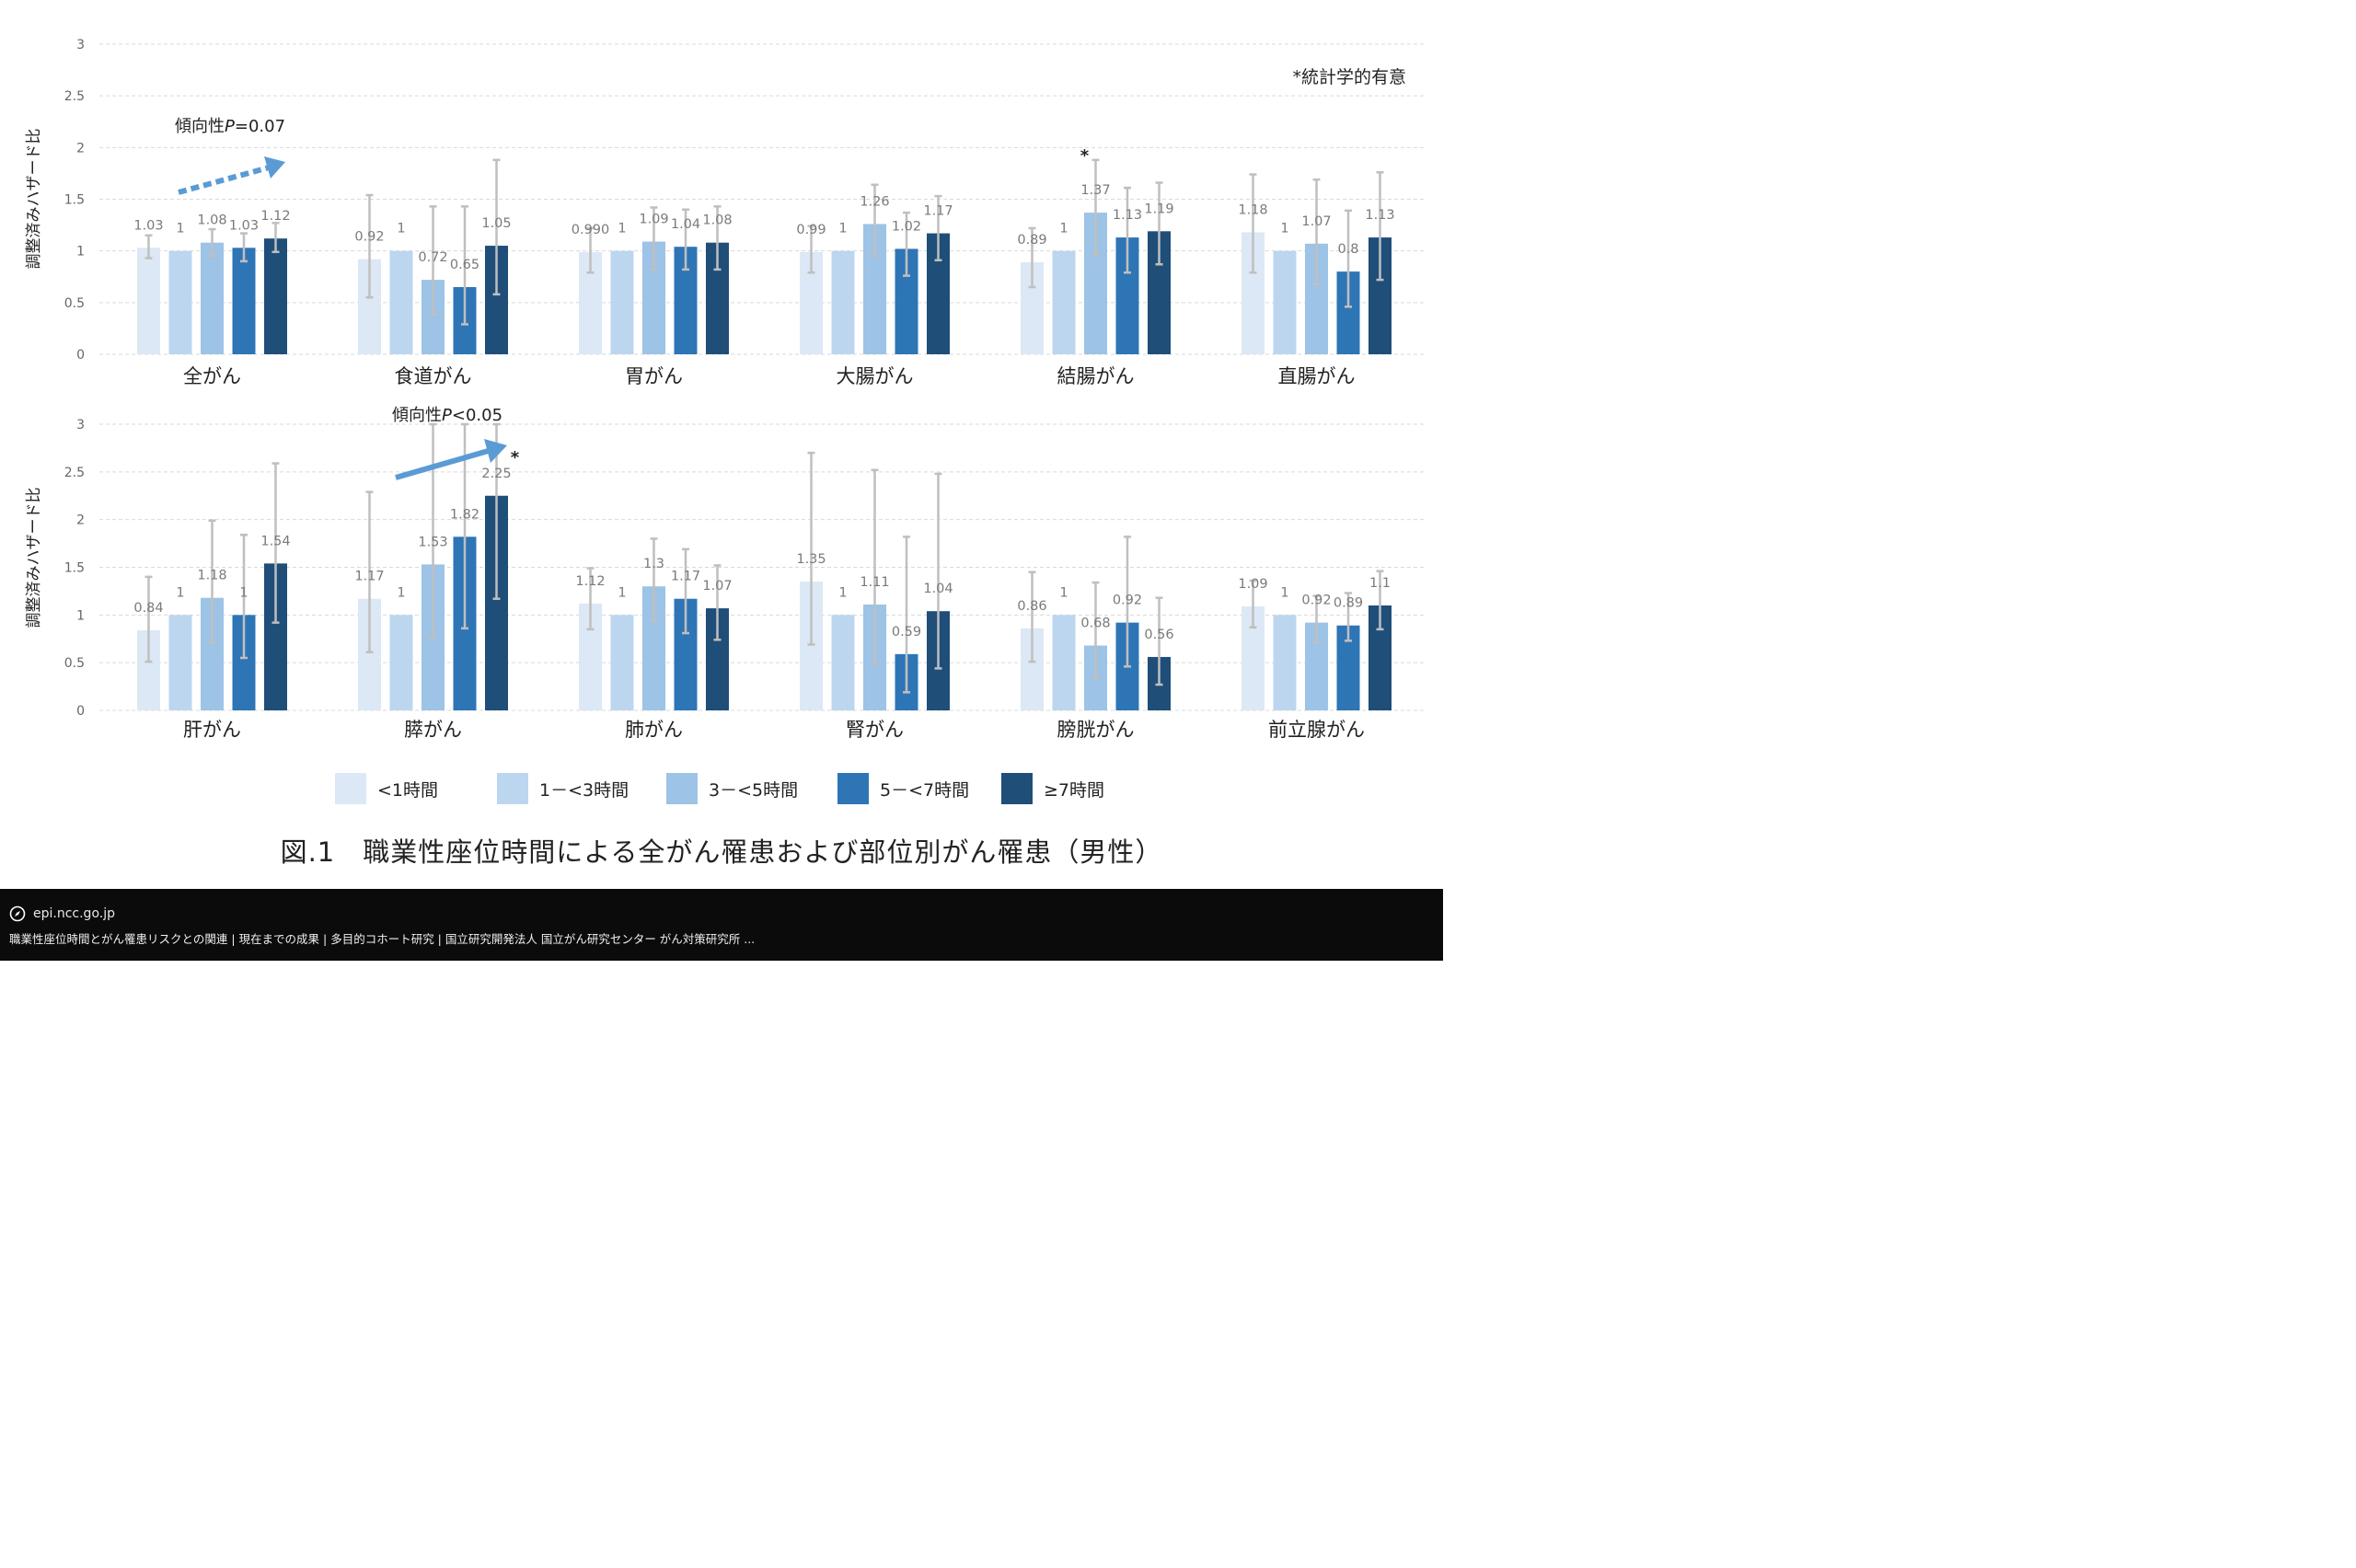 This screenshot has height=1568, width=2356. I want to click on panel-1-data-label: 1.05, so click(496, 223).